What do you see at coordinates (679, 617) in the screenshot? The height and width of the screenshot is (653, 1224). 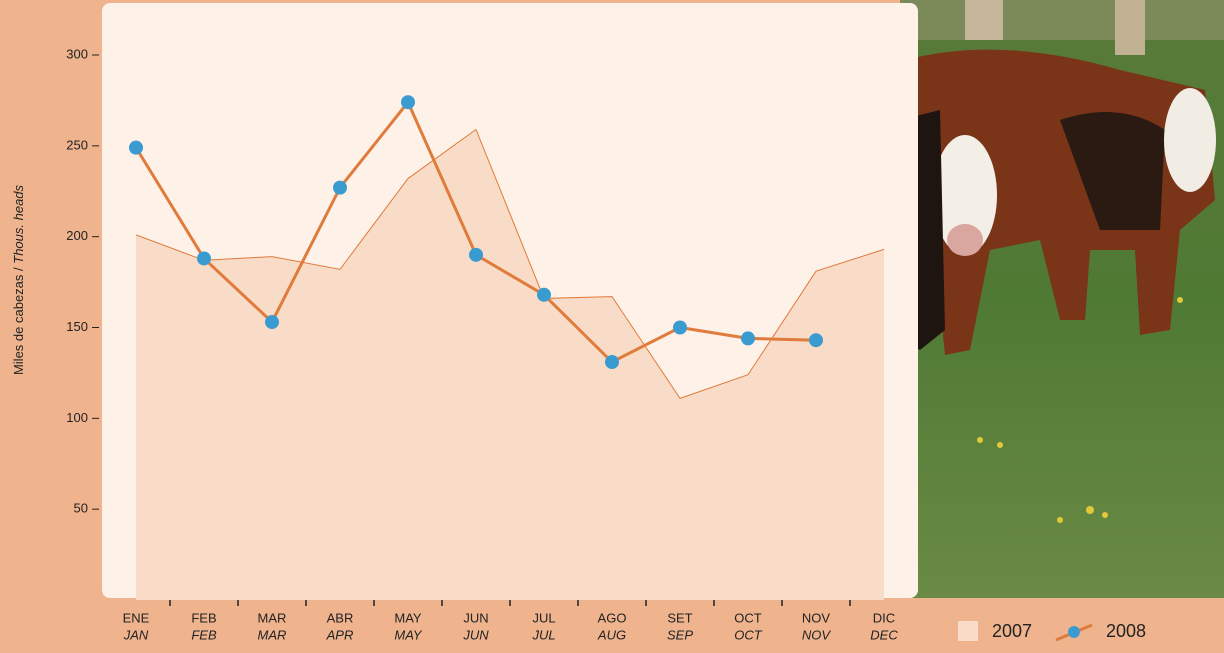 I see `x-tick-label: SET` at bounding box center [679, 617].